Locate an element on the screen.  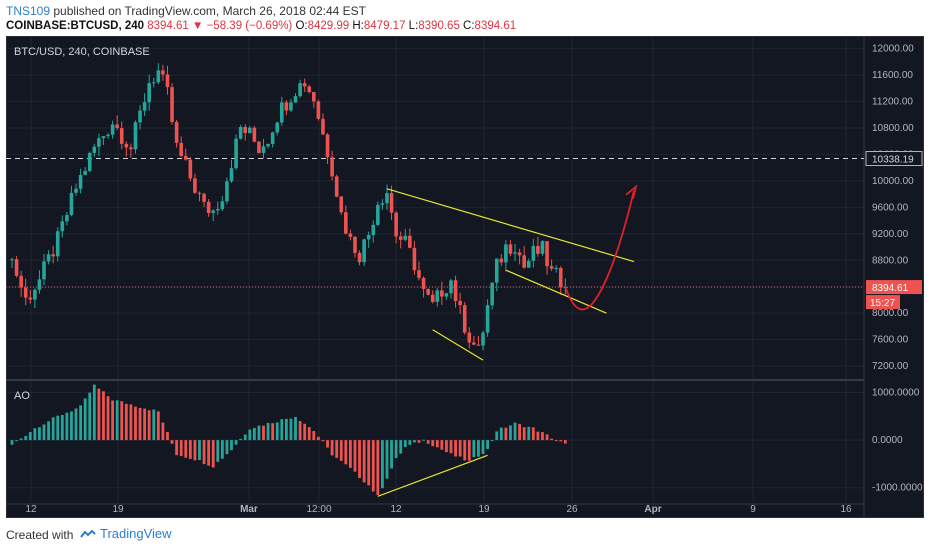
author-link: TNS109 is located at coordinates (28, 11).